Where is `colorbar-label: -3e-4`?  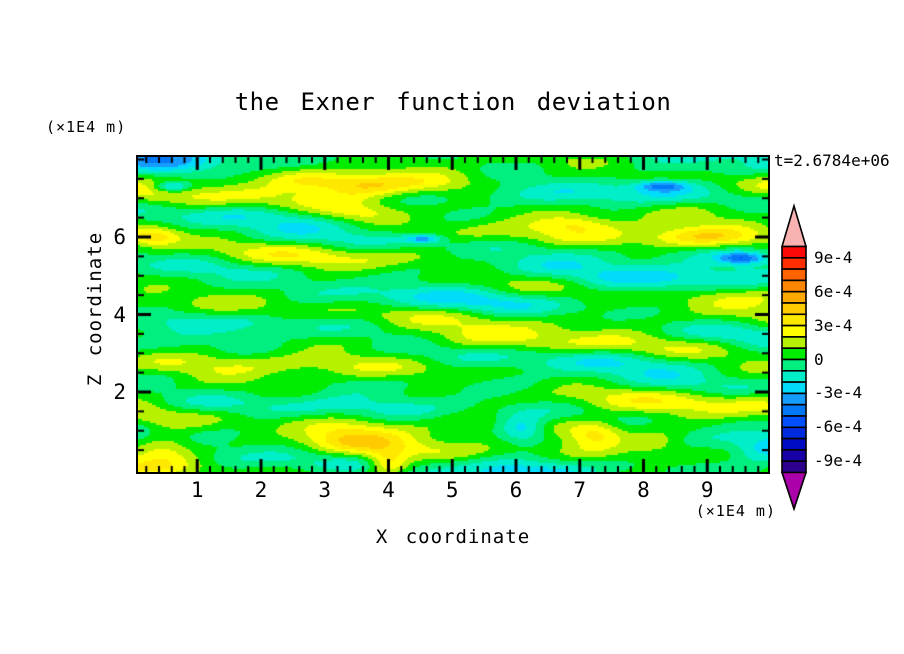
colorbar-label: -3e-4 is located at coordinates (838, 393).